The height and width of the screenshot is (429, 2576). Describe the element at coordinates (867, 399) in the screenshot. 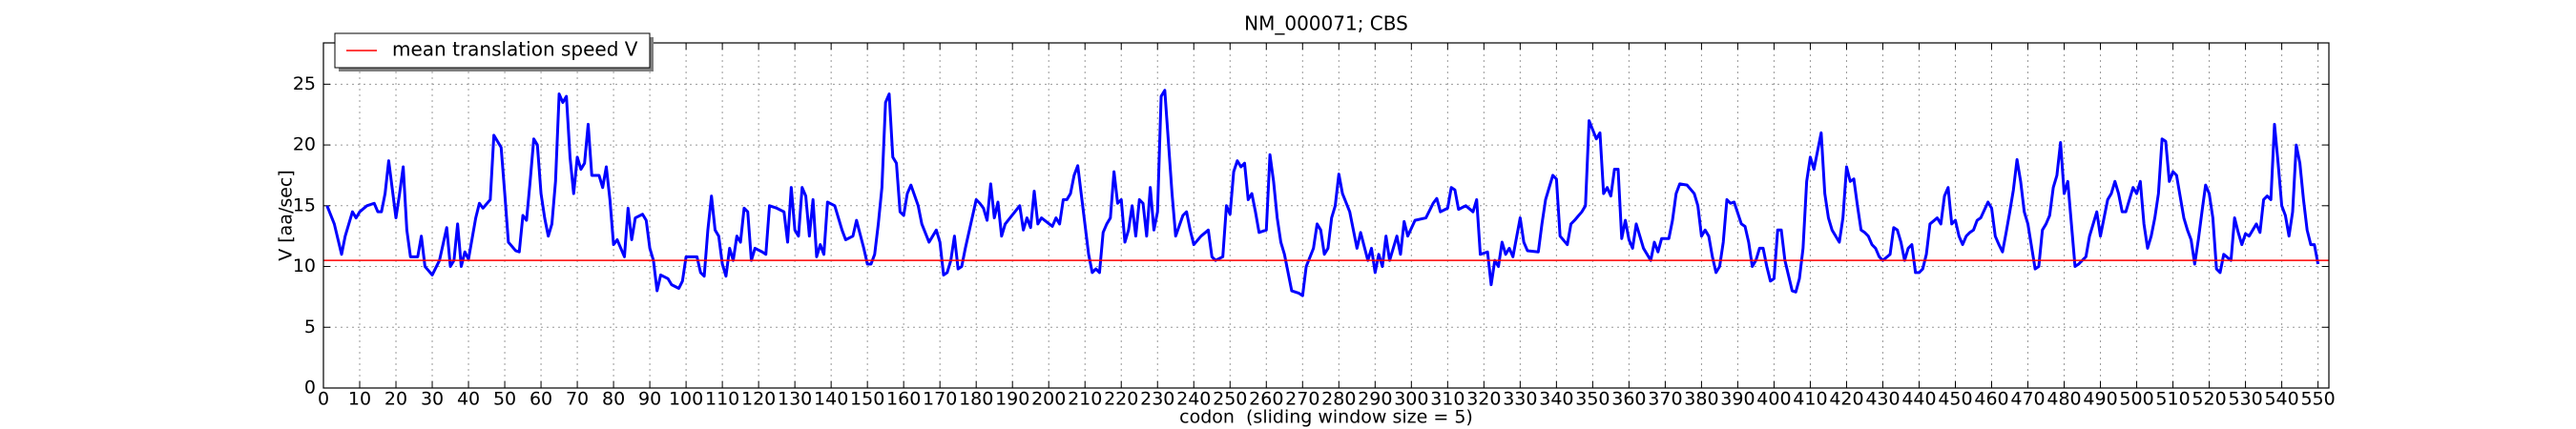

I see `x-tick-label: 150` at that location.